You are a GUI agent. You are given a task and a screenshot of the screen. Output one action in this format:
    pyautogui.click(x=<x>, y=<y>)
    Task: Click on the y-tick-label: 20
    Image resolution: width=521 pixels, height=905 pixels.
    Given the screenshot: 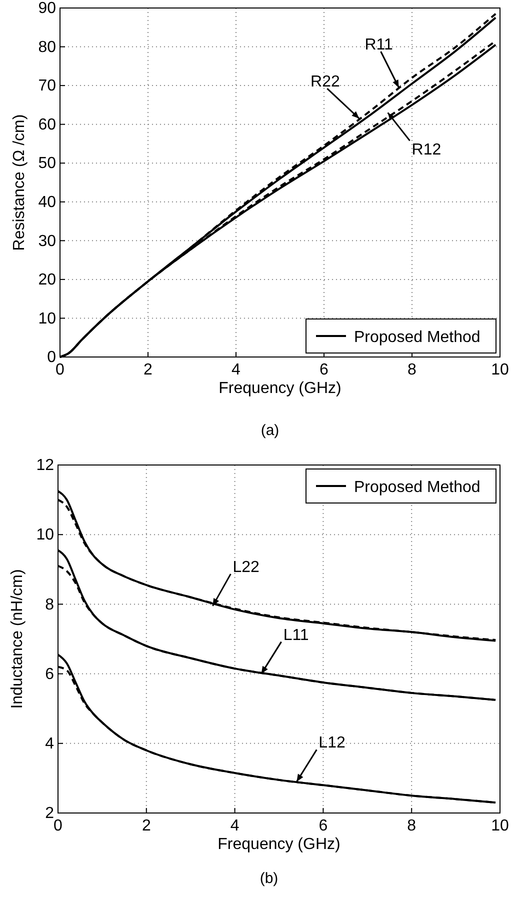 What is the action you would take?
    pyautogui.click(x=47, y=280)
    